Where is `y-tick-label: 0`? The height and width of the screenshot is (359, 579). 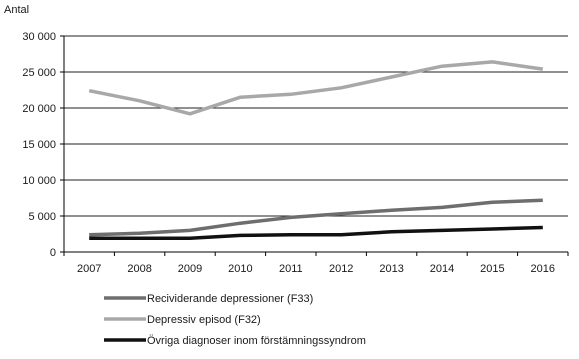 y-tick-label: 0 is located at coordinates (53, 253).